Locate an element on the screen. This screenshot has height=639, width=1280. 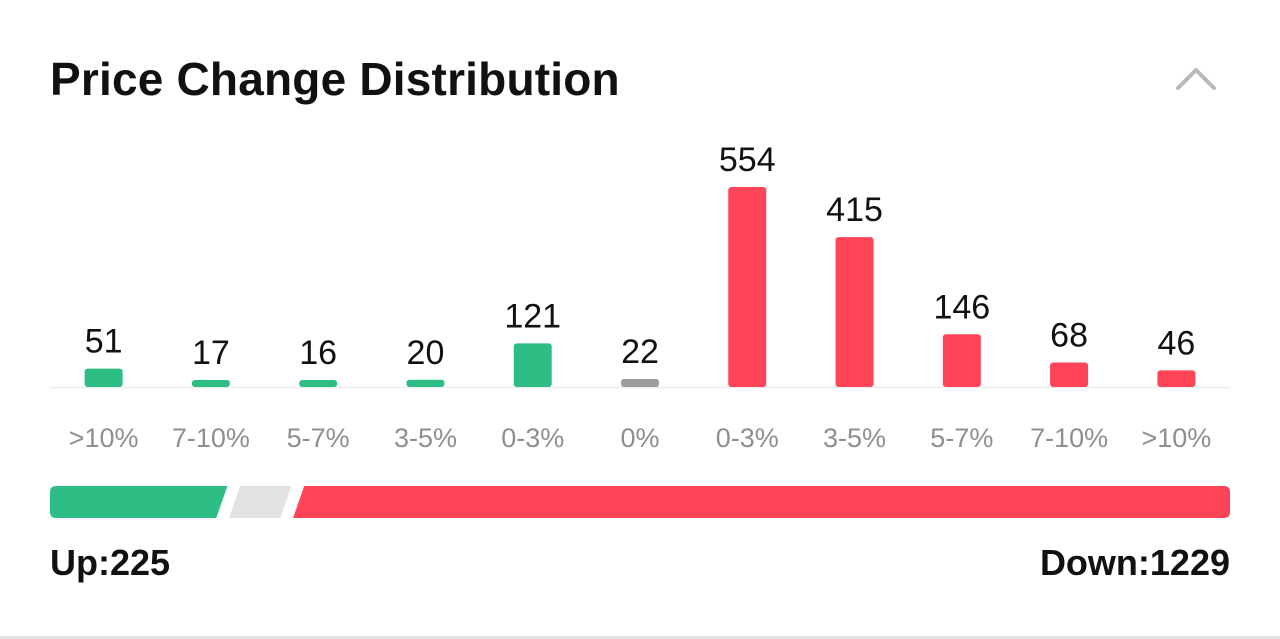
bar-value-label: 121 is located at coordinates (532, 316).